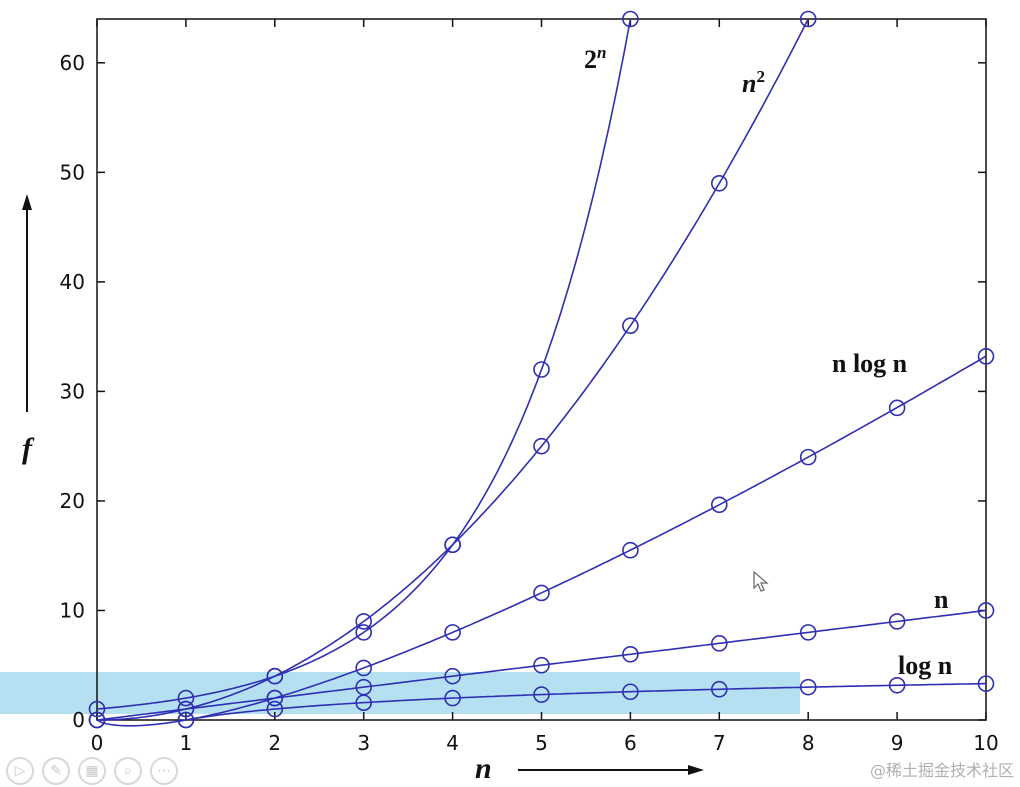 Image resolution: width=1020 pixels, height=787 pixels. I want to click on highlight-band, so click(400, 693).